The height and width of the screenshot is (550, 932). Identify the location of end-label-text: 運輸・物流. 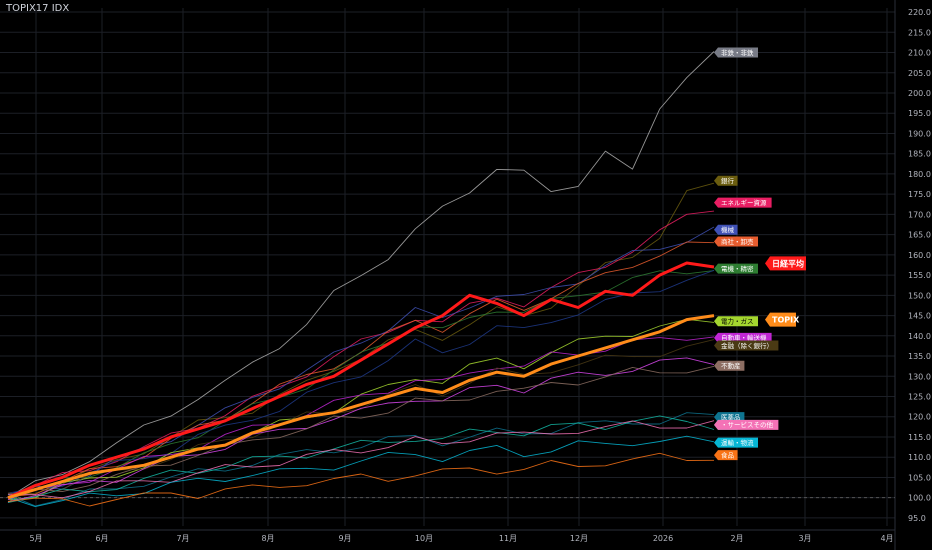
(737, 442).